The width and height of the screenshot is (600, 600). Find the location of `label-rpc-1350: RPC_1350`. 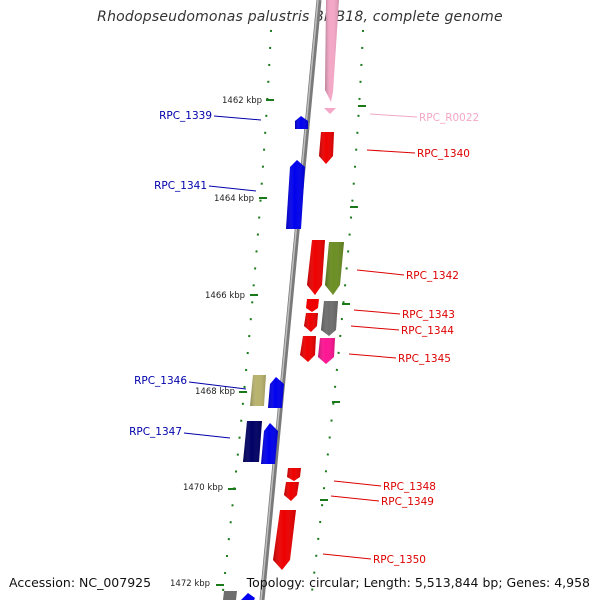

label-rpc-1350: RPC_1350 is located at coordinates (399, 560).